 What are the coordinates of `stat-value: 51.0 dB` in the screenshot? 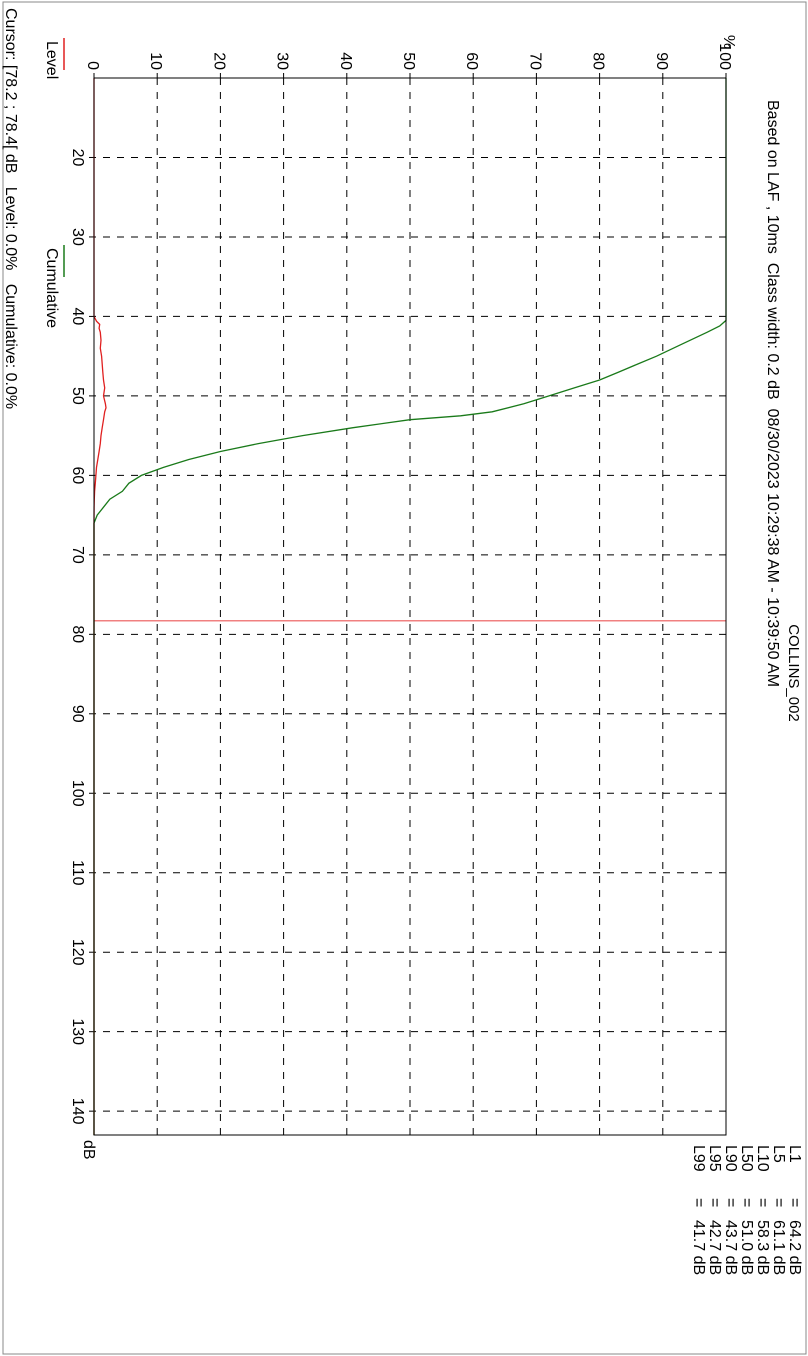 It's located at (746, 1247).